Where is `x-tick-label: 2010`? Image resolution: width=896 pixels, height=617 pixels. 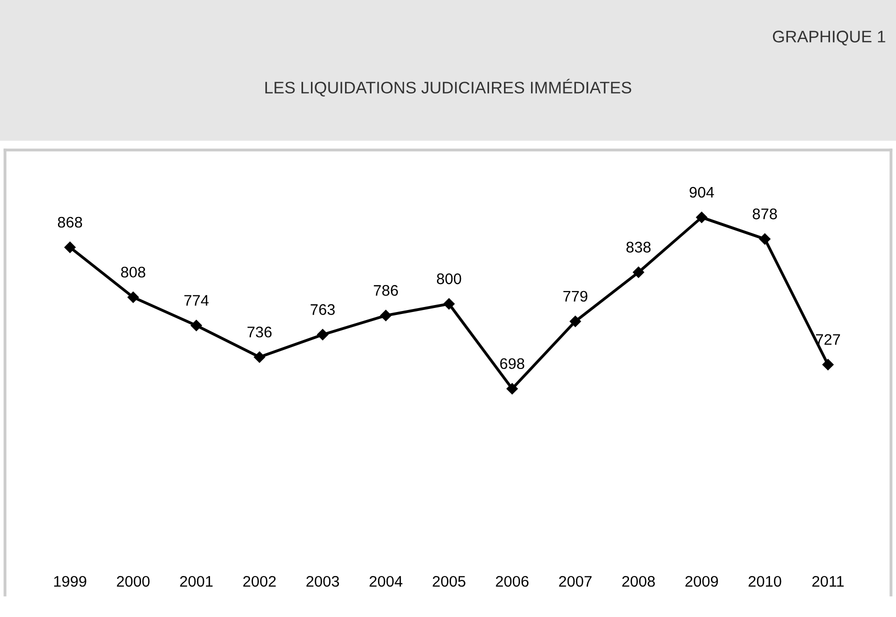 x-tick-label: 2010 is located at coordinates (765, 581).